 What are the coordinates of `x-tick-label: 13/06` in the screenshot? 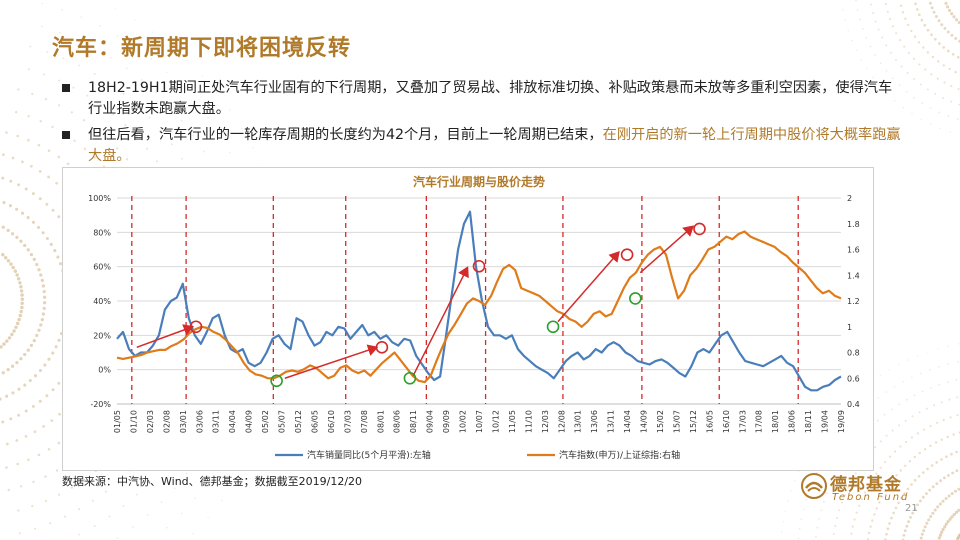 It's located at (594, 421).